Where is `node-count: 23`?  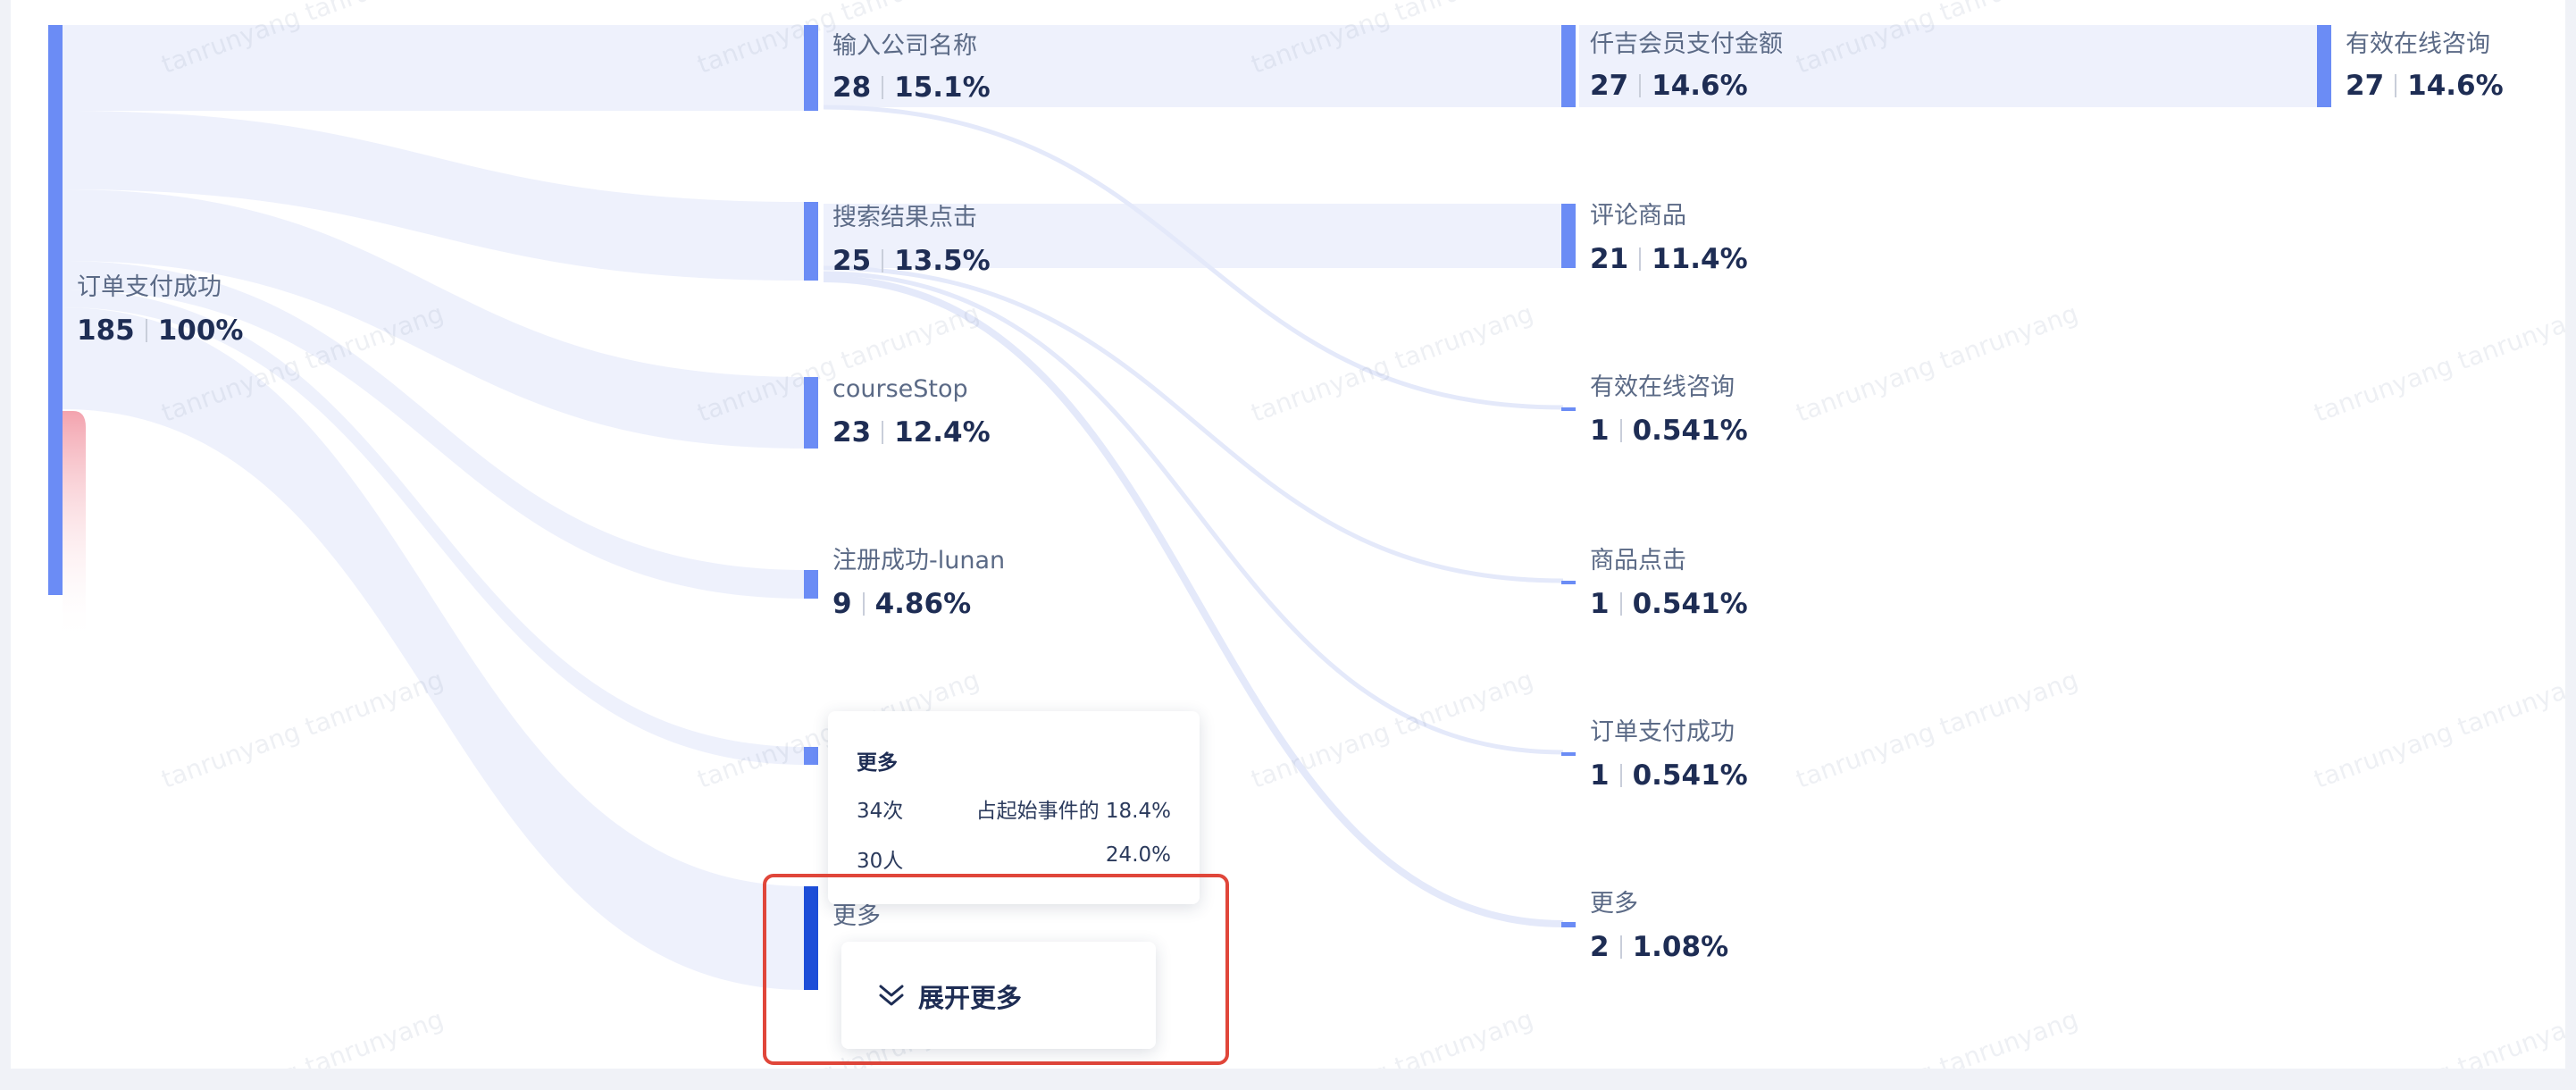 node-count: 23 is located at coordinates (852, 432).